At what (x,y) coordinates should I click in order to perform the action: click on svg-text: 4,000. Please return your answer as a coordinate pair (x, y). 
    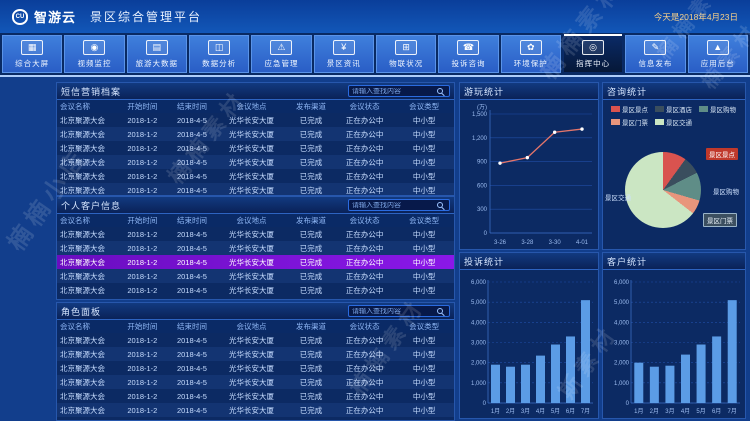
    Looking at the image, I should click on (622, 323).